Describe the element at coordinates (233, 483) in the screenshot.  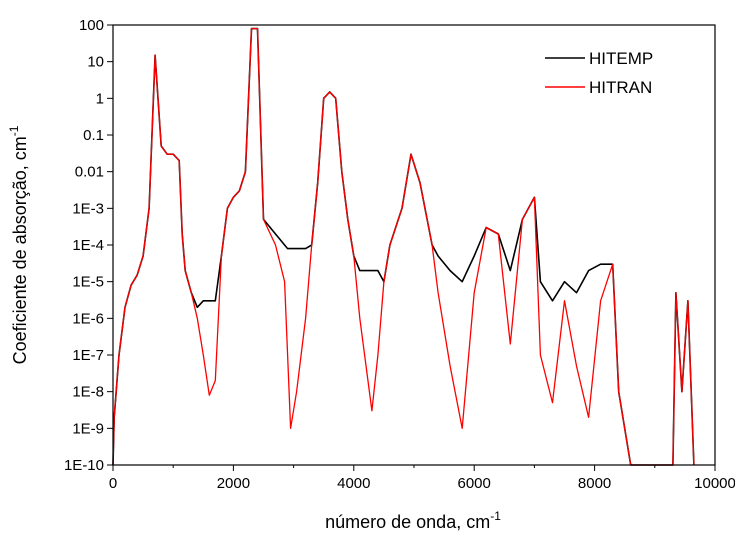
I see `x-tick-label: 2000` at that location.